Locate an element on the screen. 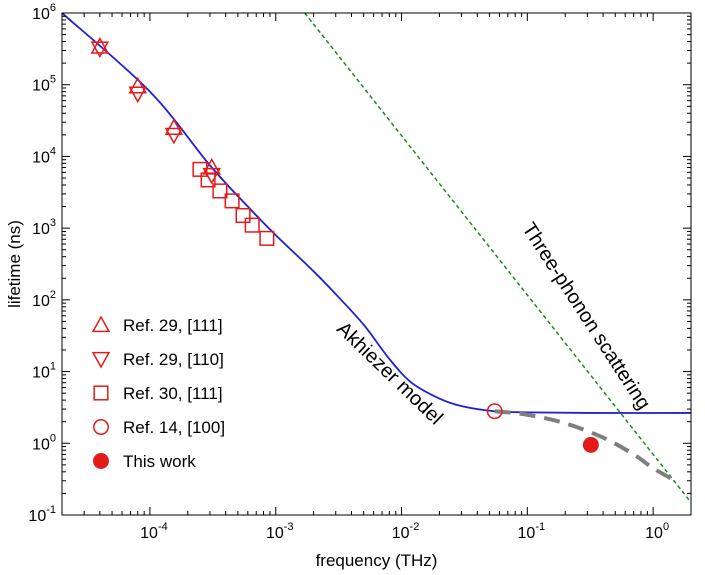 Image resolution: width=705 pixels, height=575 pixels. x-tick-label: 10⁻¹ is located at coordinates (532, 531).